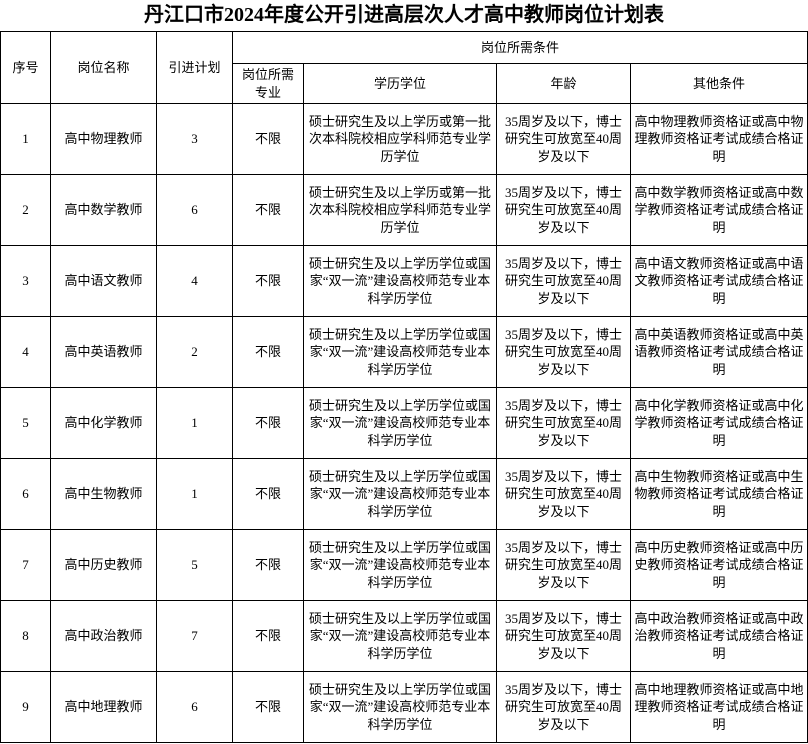  What do you see at coordinates (103, 281) in the screenshot?
I see `cell-position: 高中语文教师` at bounding box center [103, 281].